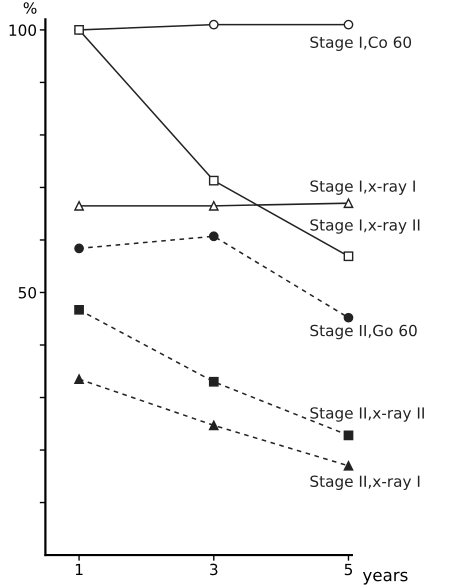 This screenshot has width=454, height=588. I want to click on series-label: Stage I,Co 60, so click(361, 43).